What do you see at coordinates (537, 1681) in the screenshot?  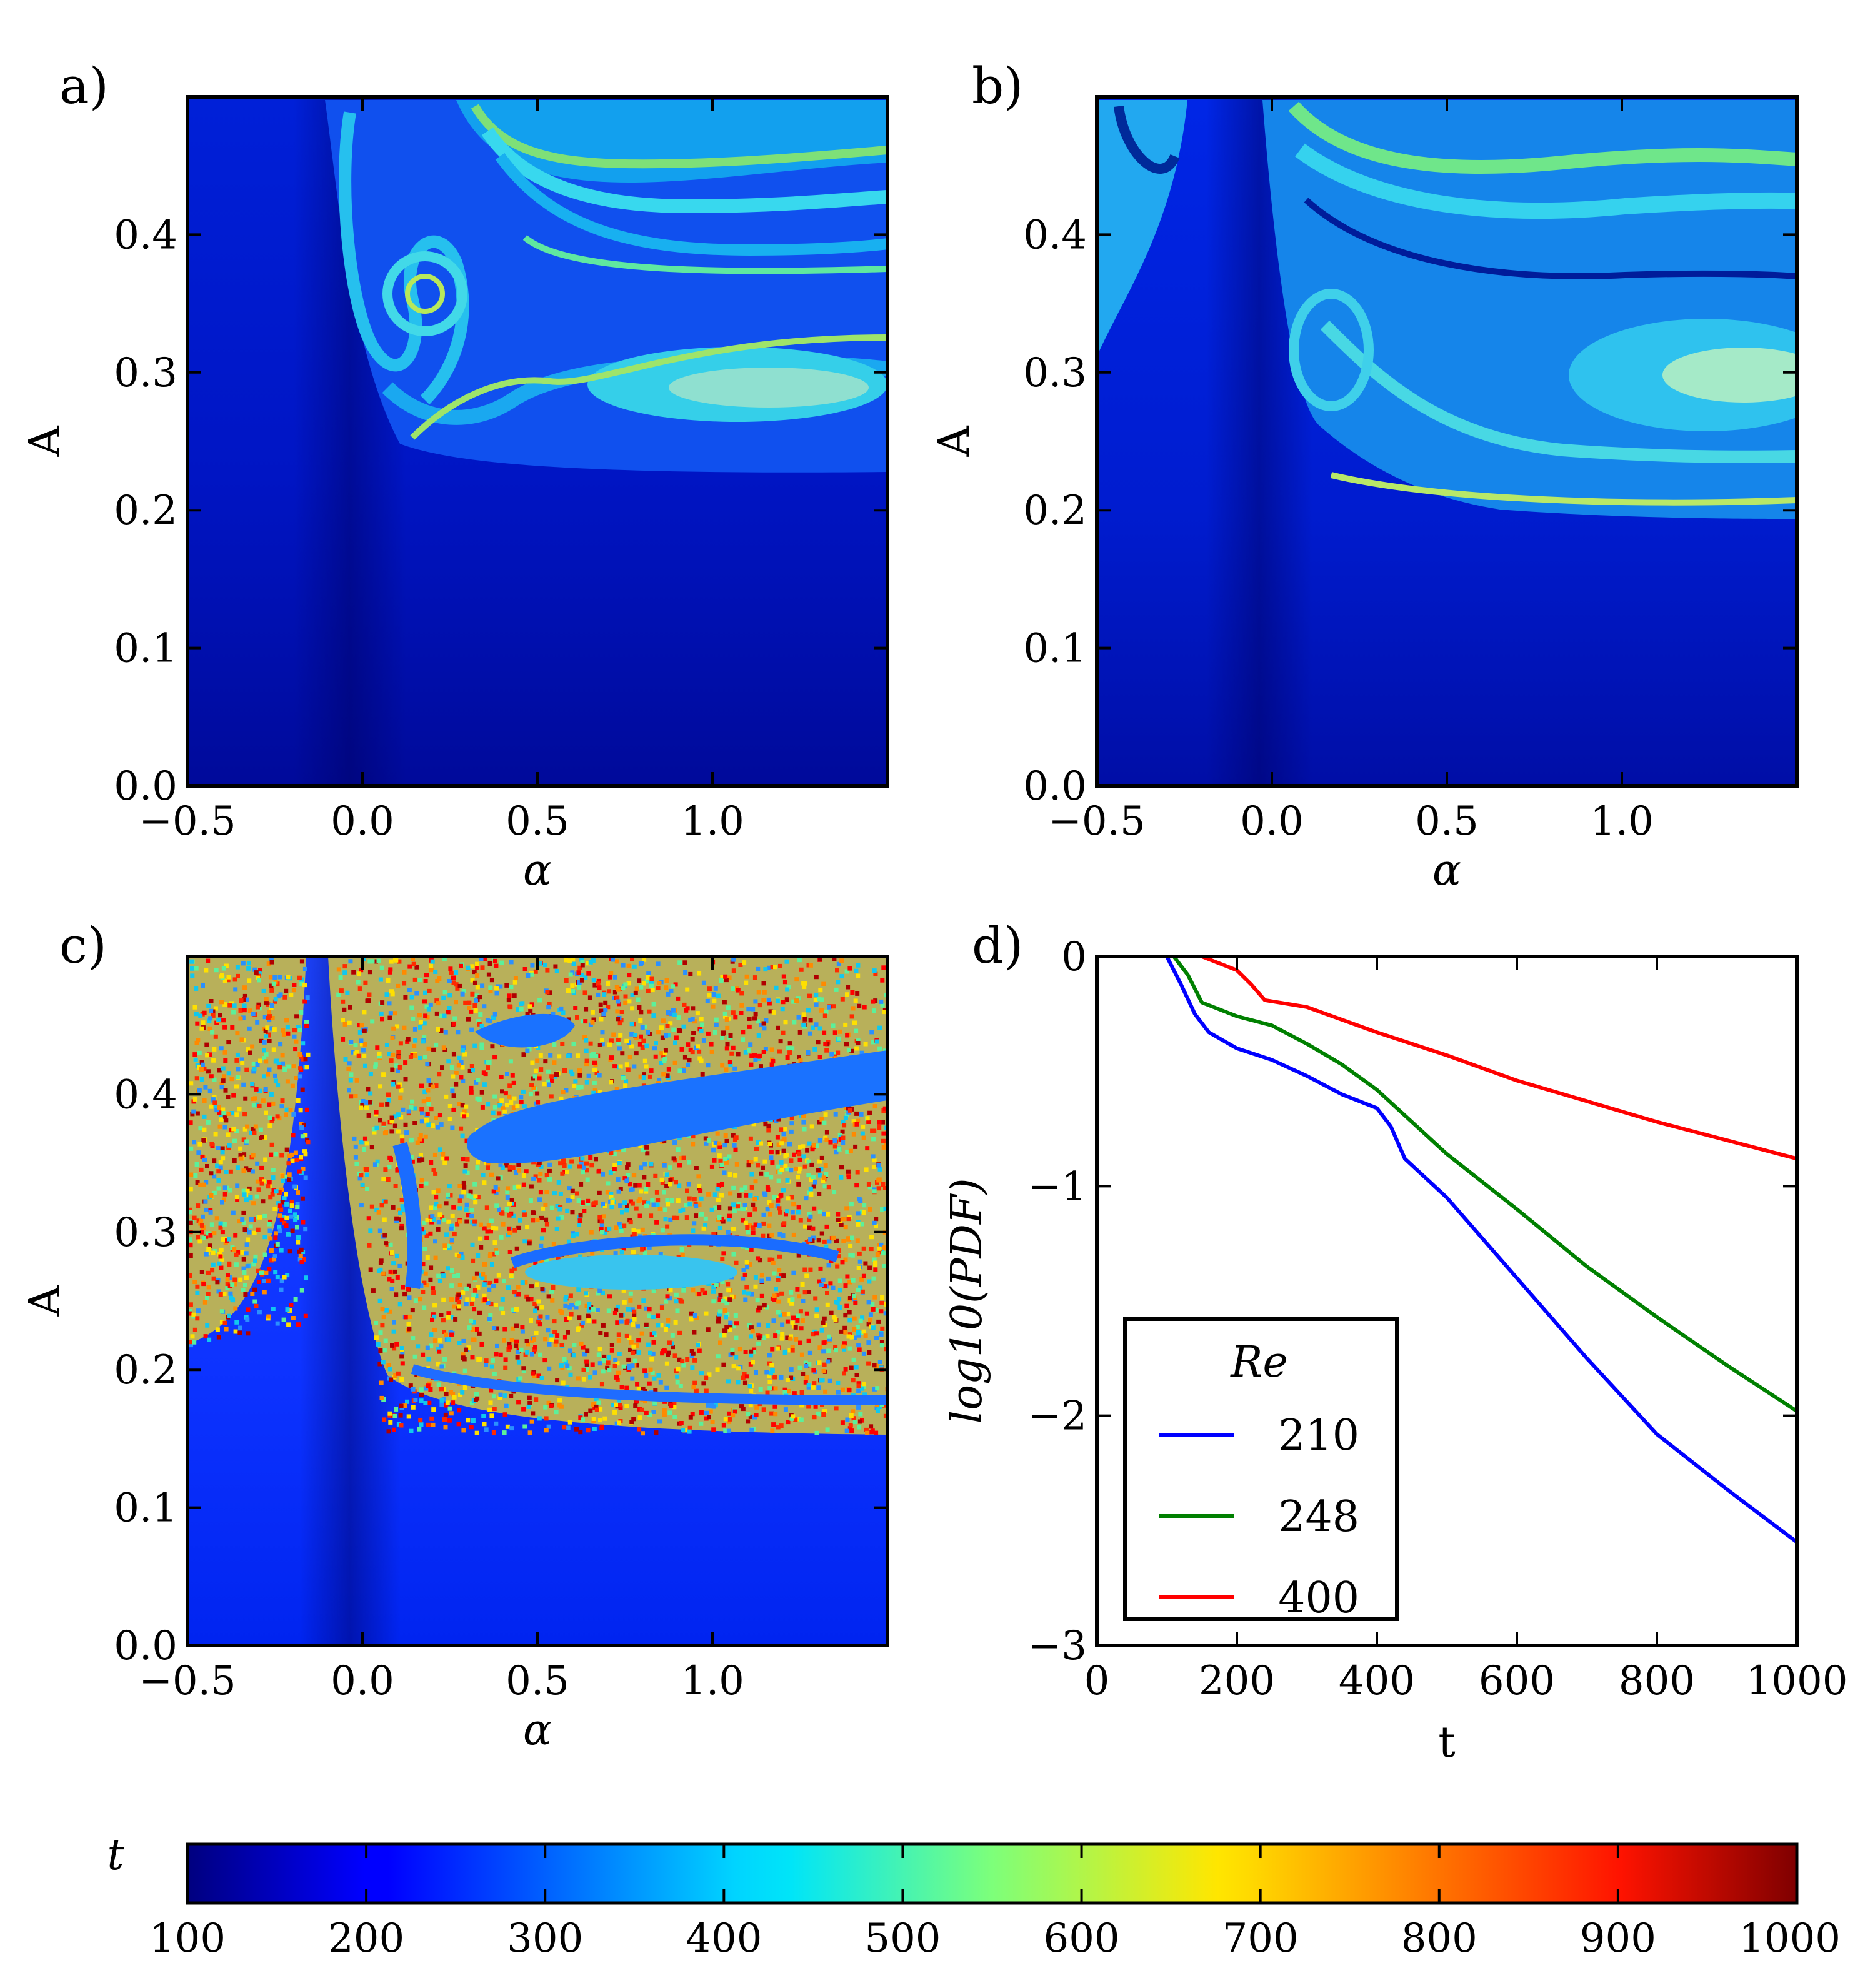 I see `x-tick-label: 0.5` at bounding box center [537, 1681].